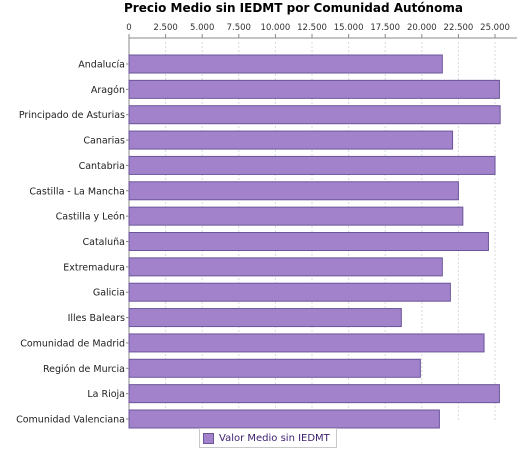 The width and height of the screenshot is (525, 450). I want to click on category-label: Castilla - La Mancha, so click(77, 191).